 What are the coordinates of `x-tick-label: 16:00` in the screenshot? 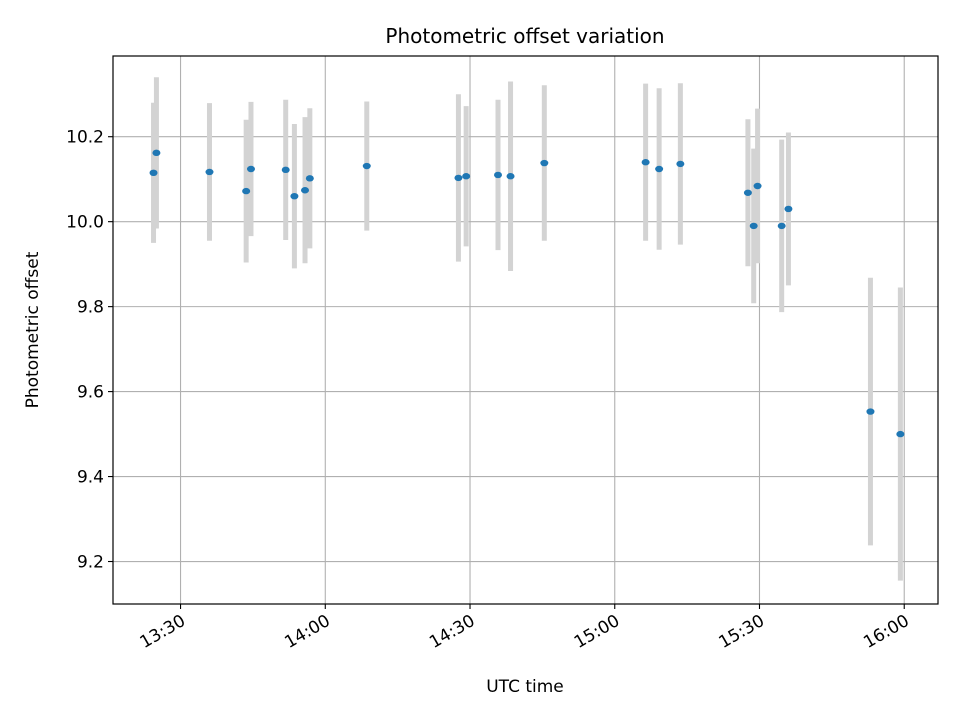 It's located at (886, 632).